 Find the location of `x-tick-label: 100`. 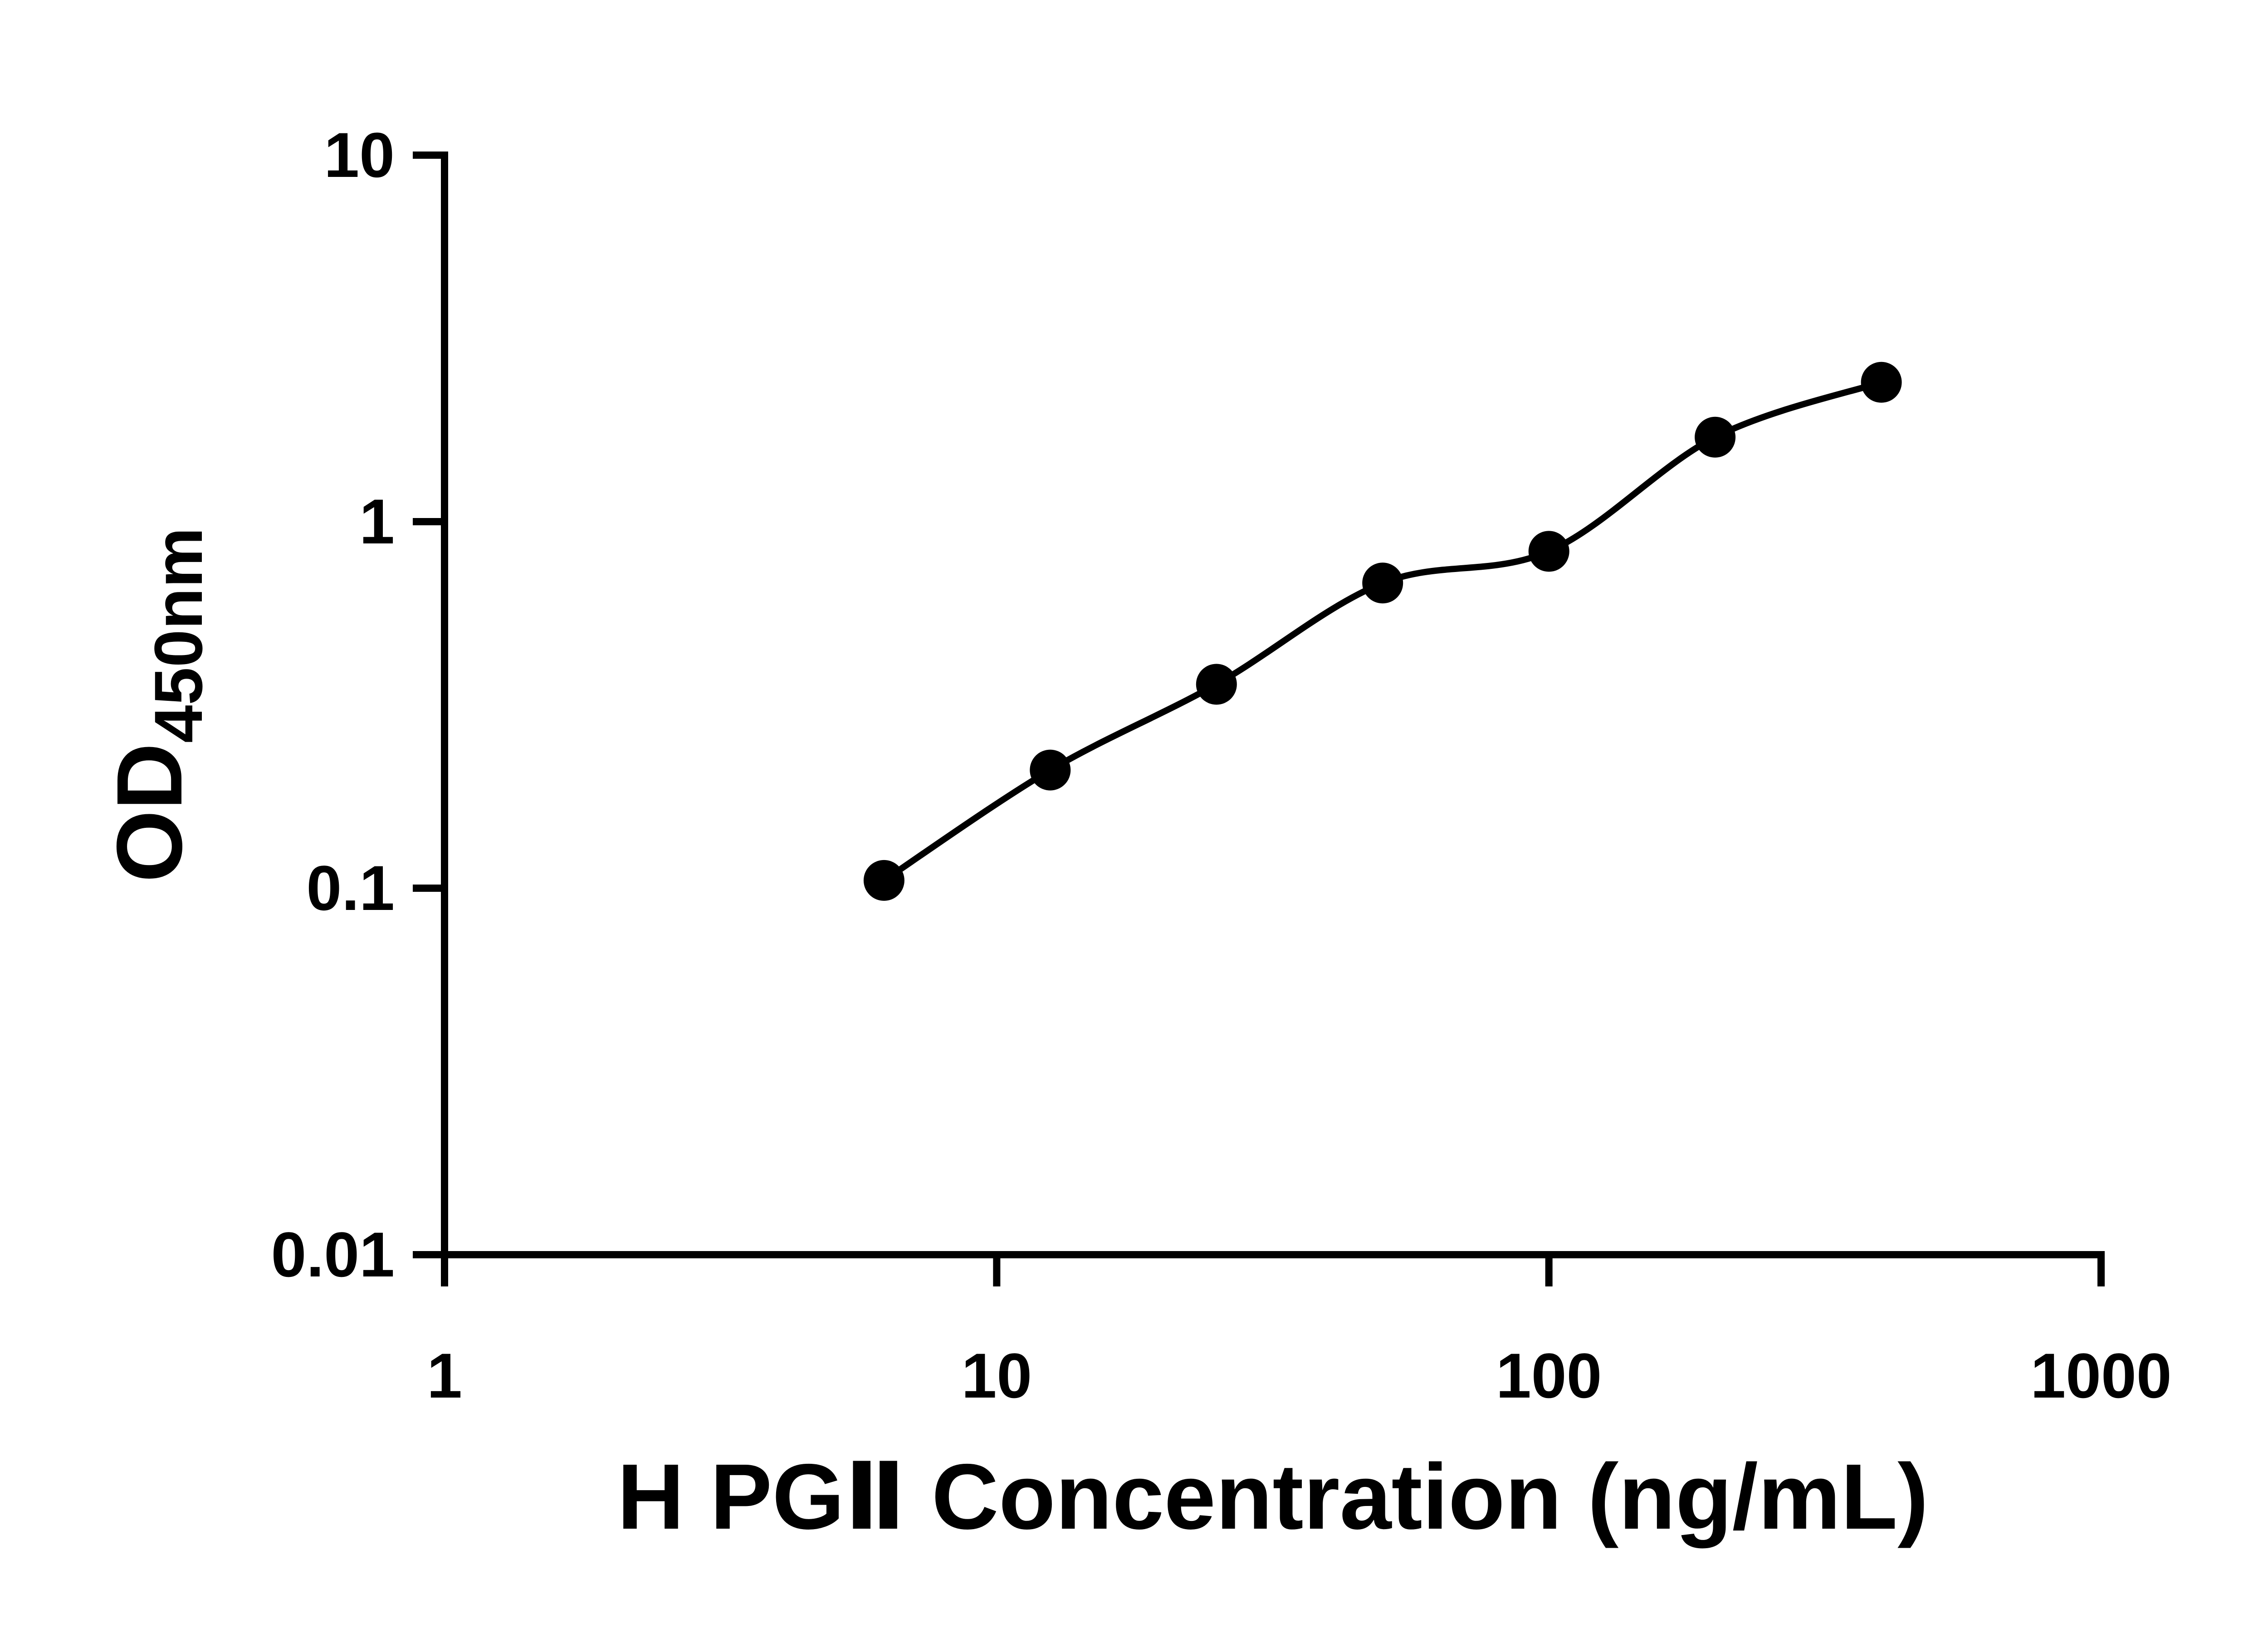

x-tick-label: 100 is located at coordinates (1549, 1375).